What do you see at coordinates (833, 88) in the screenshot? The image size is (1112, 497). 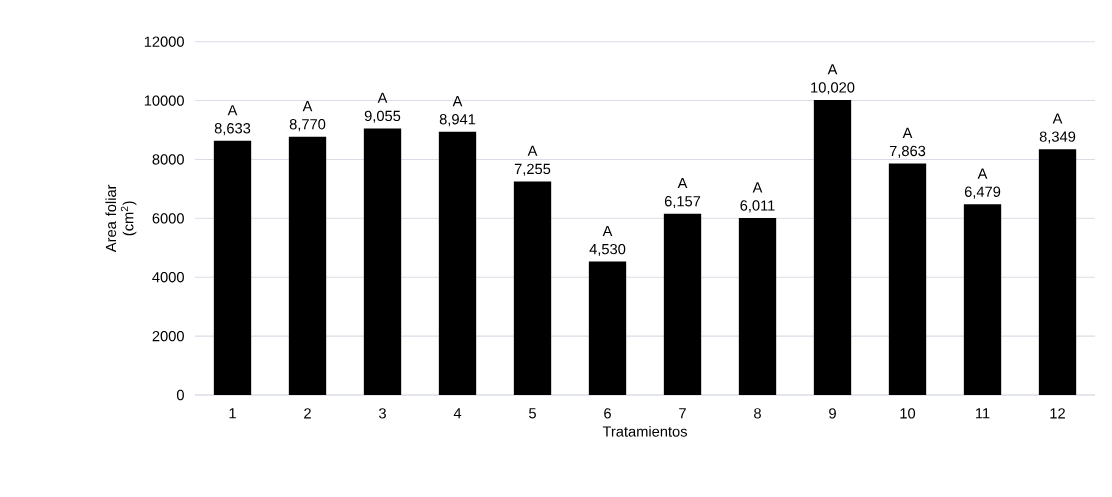 I see `data-label: 10,020` at bounding box center [833, 88].